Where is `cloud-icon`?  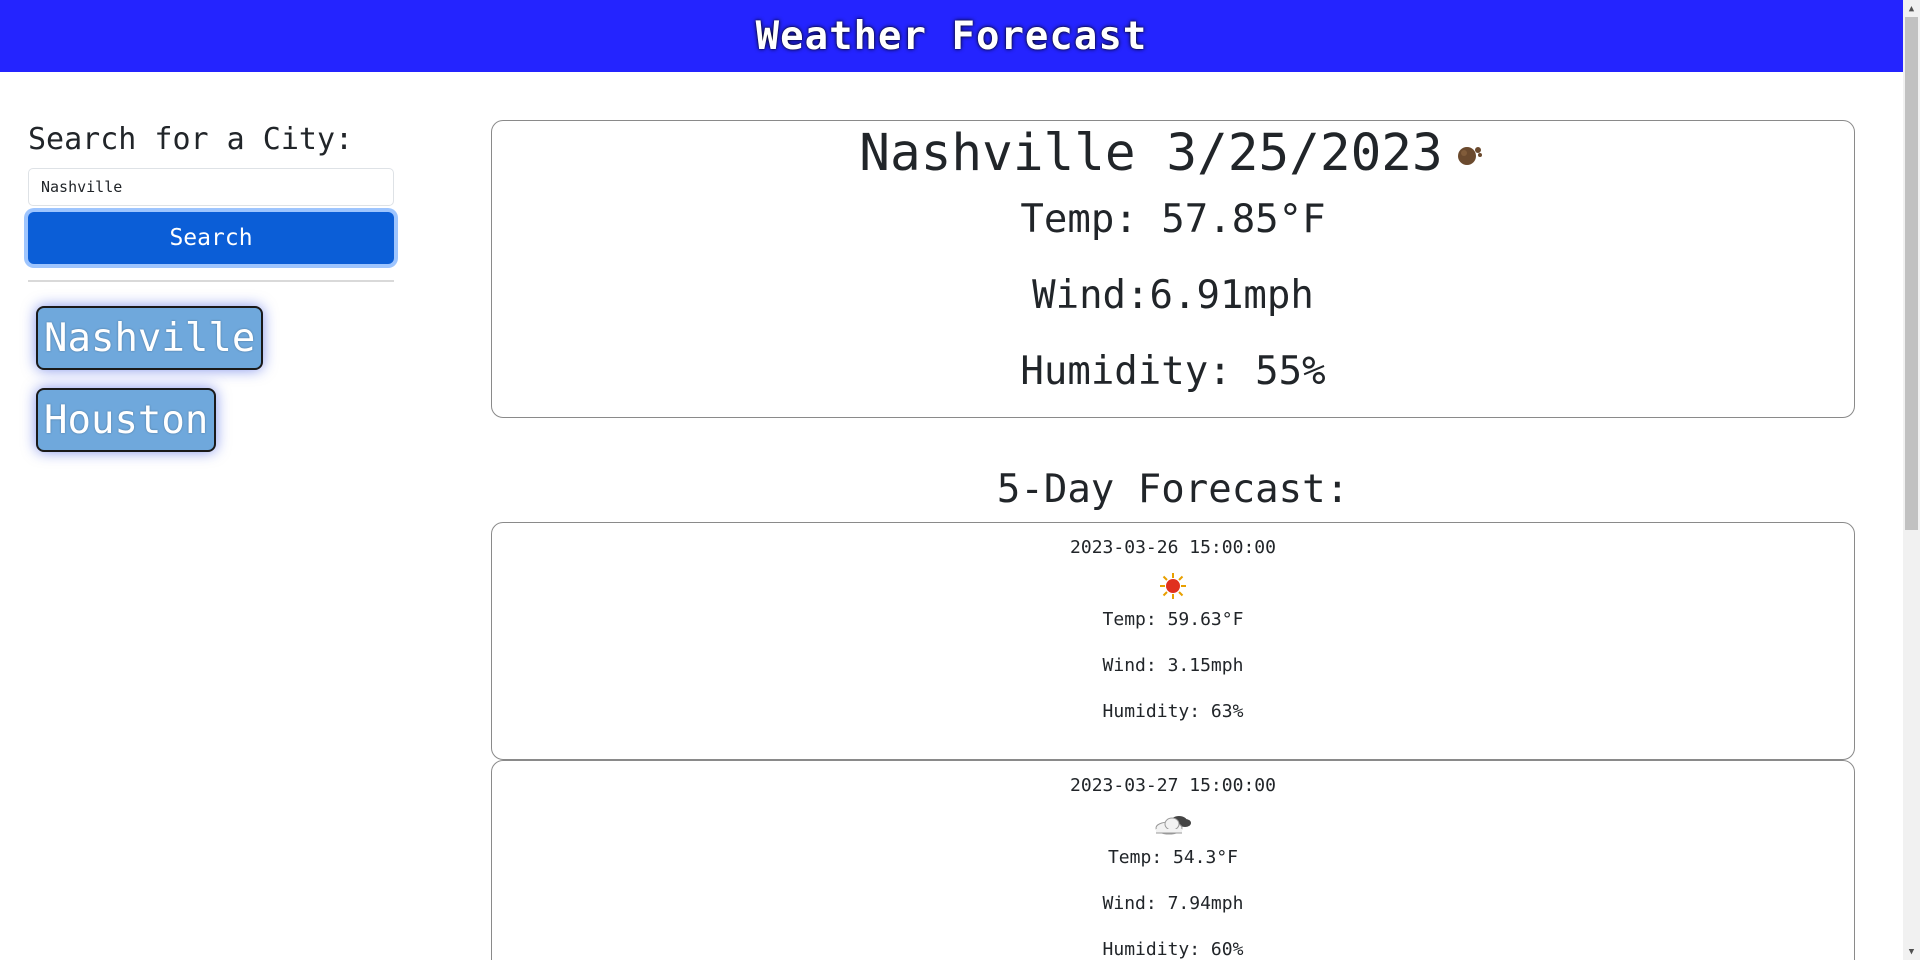 cloud-icon is located at coordinates (1173, 824).